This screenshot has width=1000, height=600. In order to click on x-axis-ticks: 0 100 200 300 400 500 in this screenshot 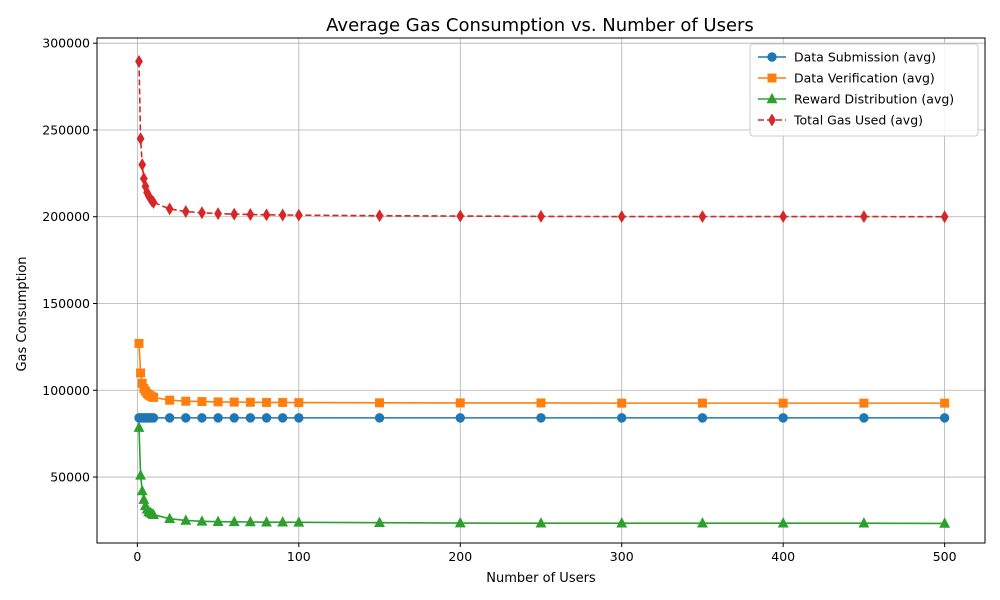, I will do `click(545, 553)`.